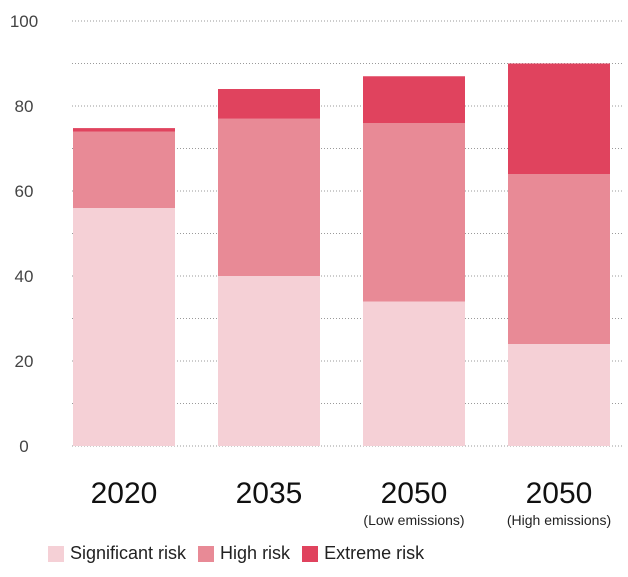  Describe the element at coordinates (206, 553) in the screenshot. I see `legend-swatch-high` at that location.